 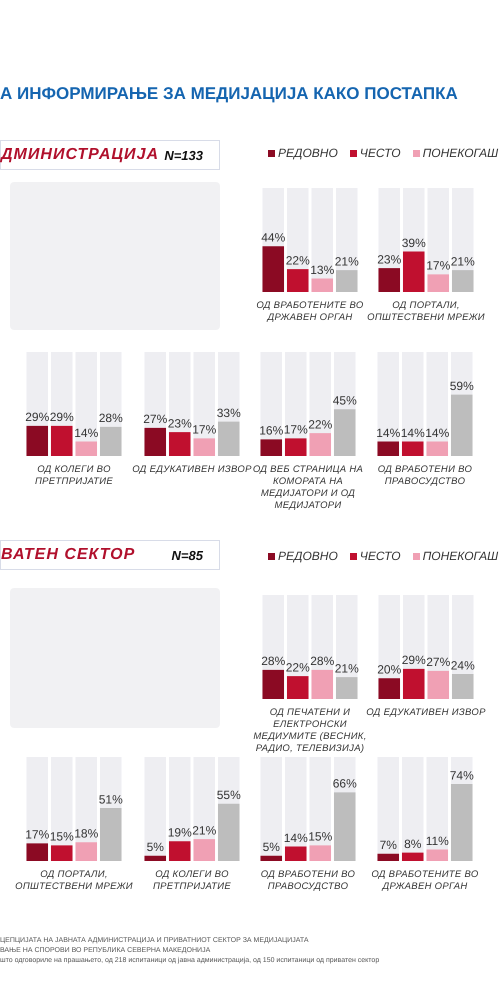 I want to click on data-label: 8%, so click(x=413, y=843).